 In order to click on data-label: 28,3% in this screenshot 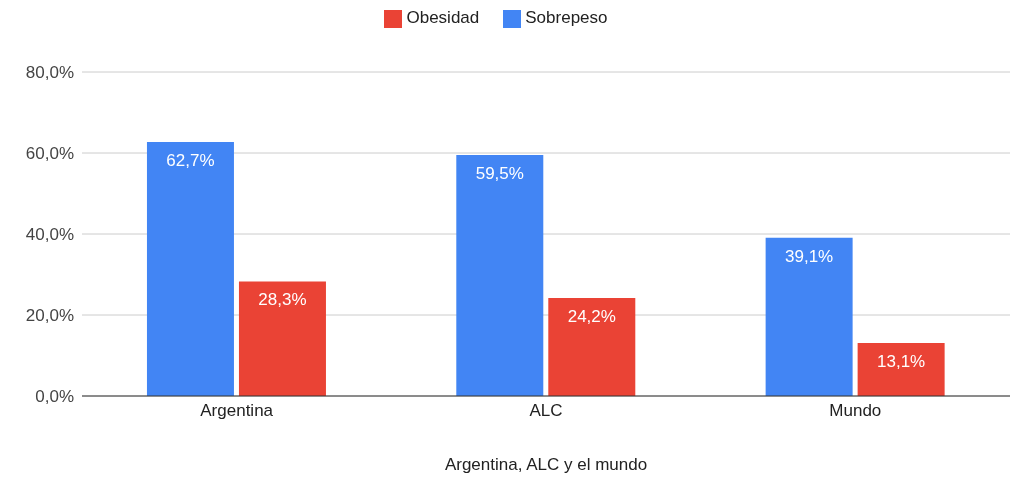, I will do `click(282, 300)`.